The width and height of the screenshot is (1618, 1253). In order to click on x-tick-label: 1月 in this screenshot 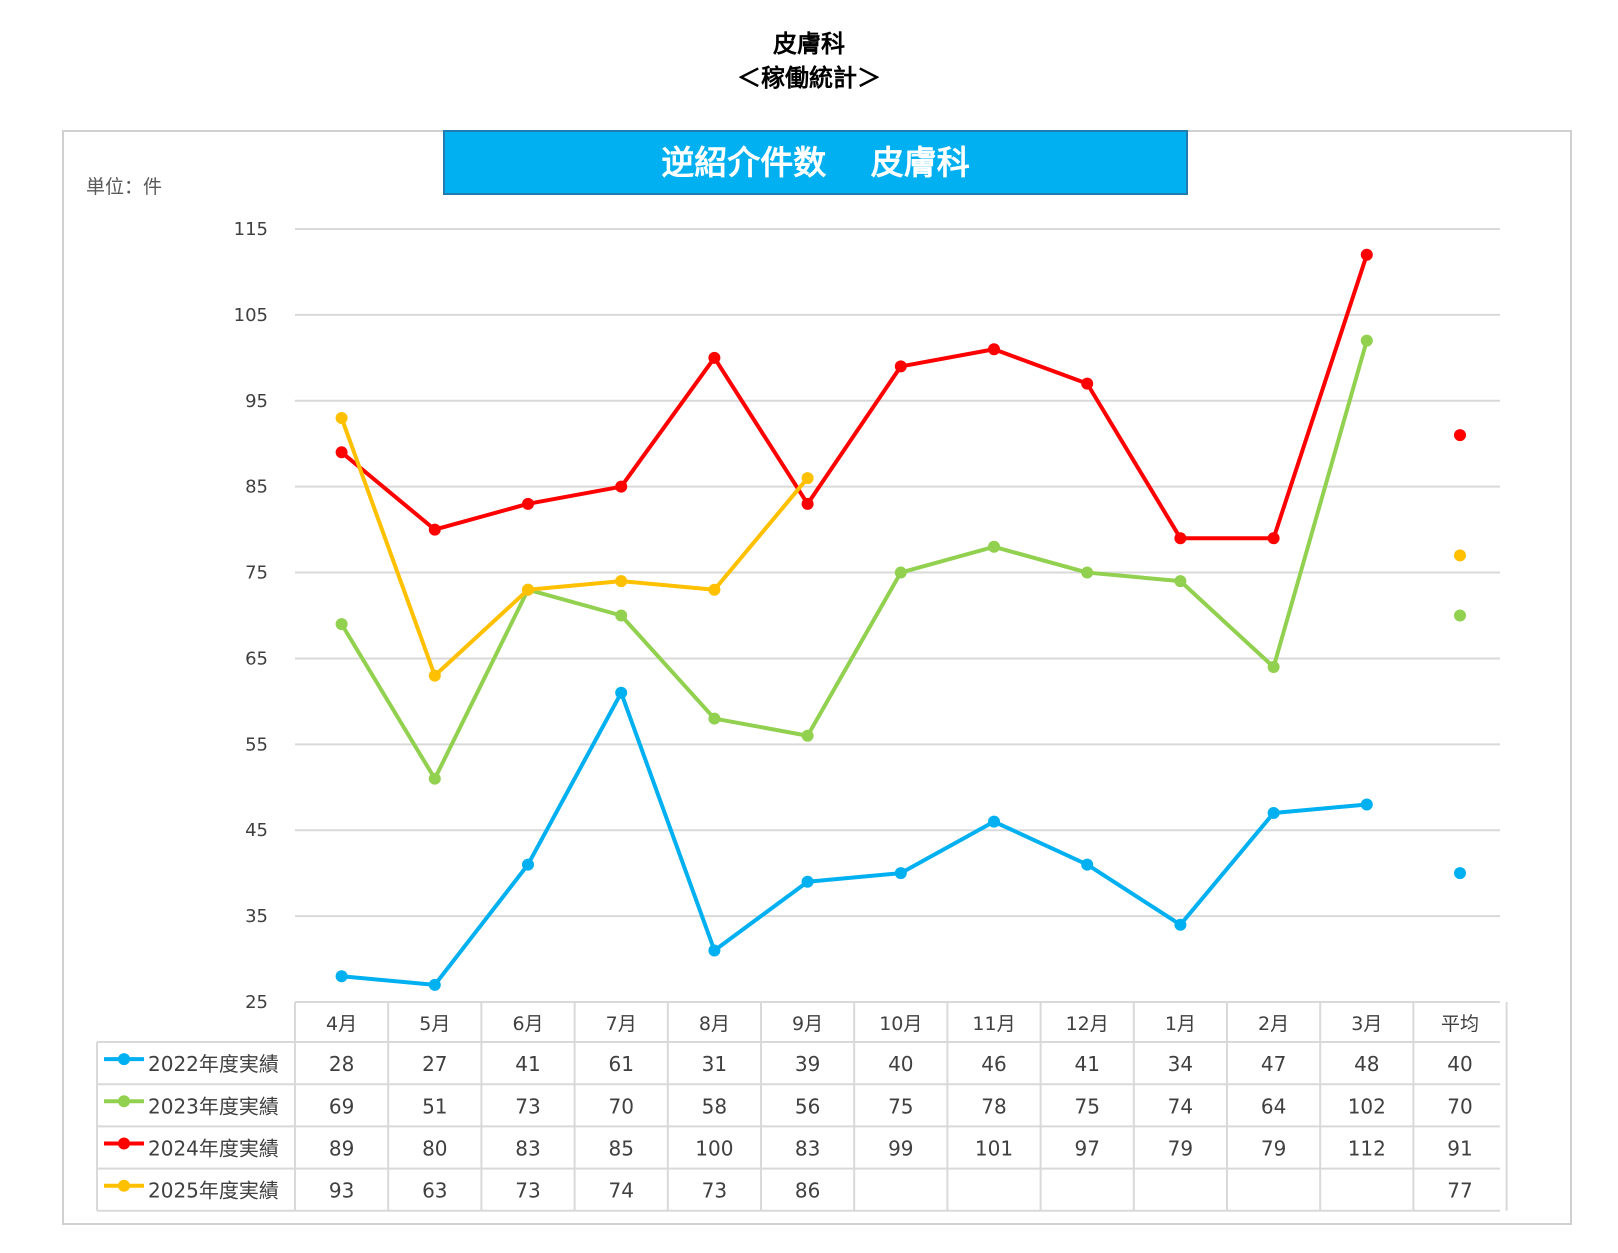, I will do `click(1180, 1024)`.